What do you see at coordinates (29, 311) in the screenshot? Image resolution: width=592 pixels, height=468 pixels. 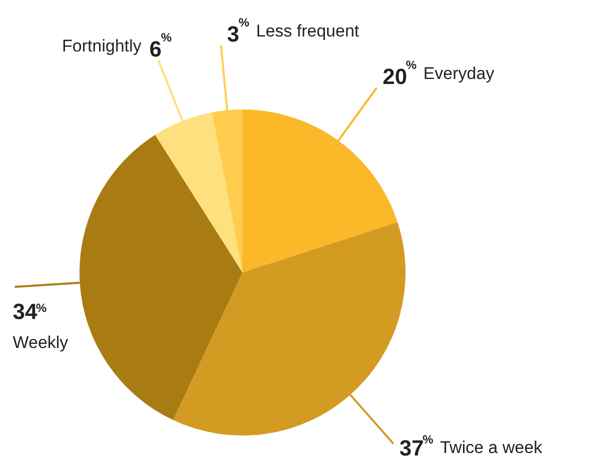 I see `data-label: 34%` at bounding box center [29, 311].